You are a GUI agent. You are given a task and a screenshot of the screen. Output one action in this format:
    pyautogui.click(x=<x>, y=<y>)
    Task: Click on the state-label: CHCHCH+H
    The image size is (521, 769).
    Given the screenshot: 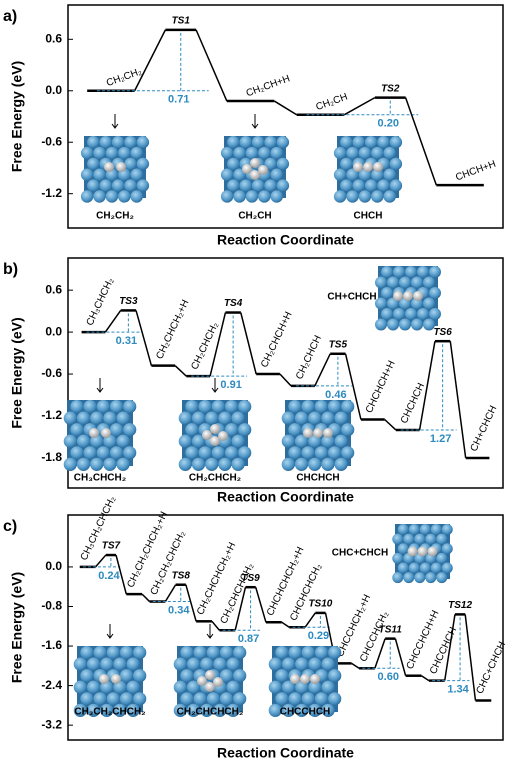 What is the action you would take?
    pyautogui.click(x=381, y=387)
    